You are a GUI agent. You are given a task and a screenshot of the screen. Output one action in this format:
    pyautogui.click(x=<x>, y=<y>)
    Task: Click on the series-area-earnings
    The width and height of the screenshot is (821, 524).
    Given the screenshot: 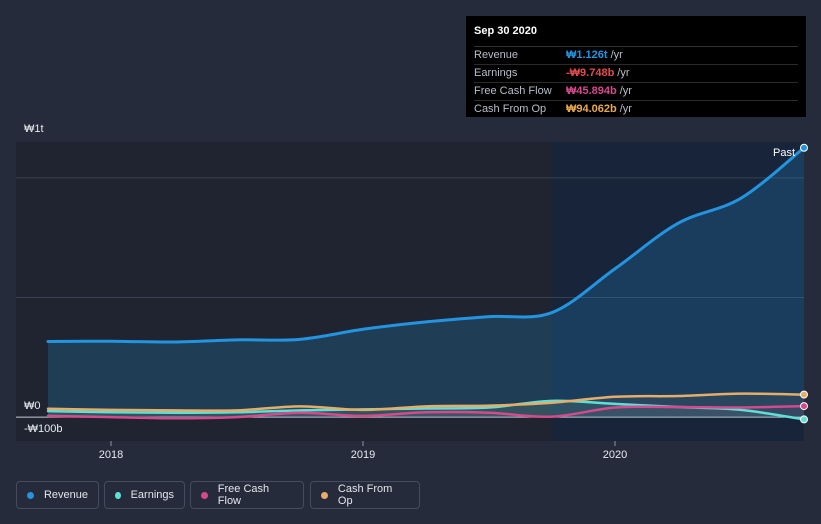 What is the action you would take?
    pyautogui.click(x=426, y=410)
    